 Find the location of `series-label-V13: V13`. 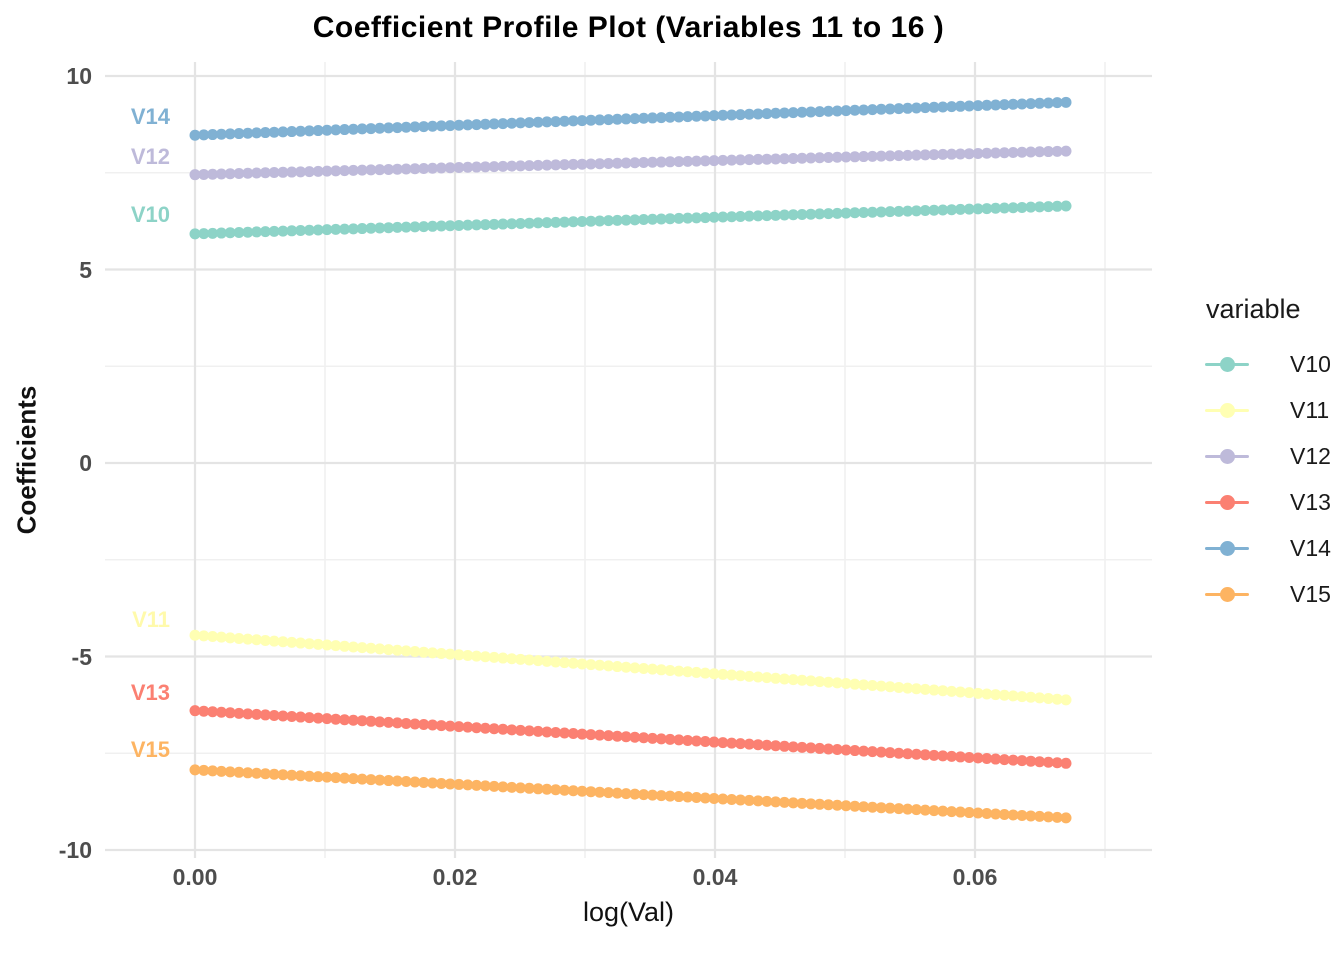

series-label-V13: V13 is located at coordinates (150, 692).